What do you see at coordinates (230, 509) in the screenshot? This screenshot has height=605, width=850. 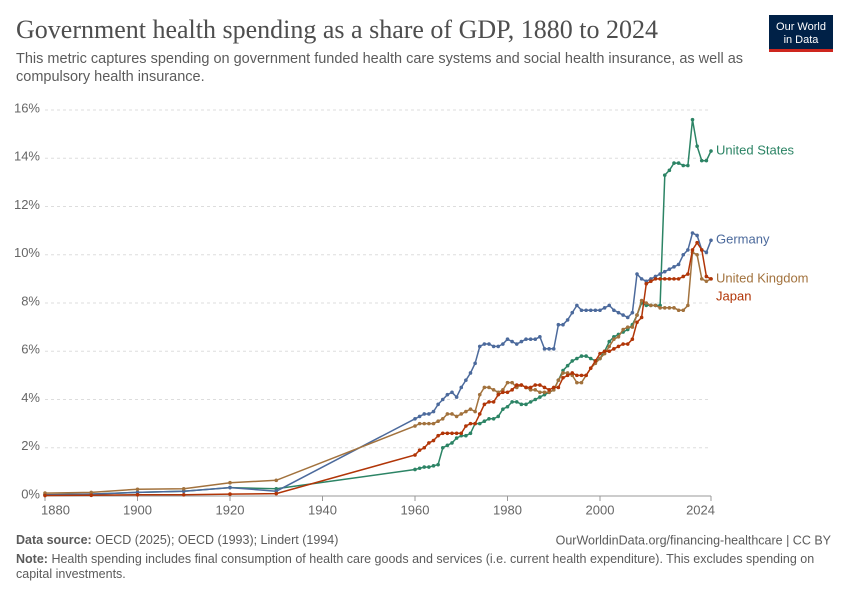 I see `x-tick-label: 1920` at bounding box center [230, 509].